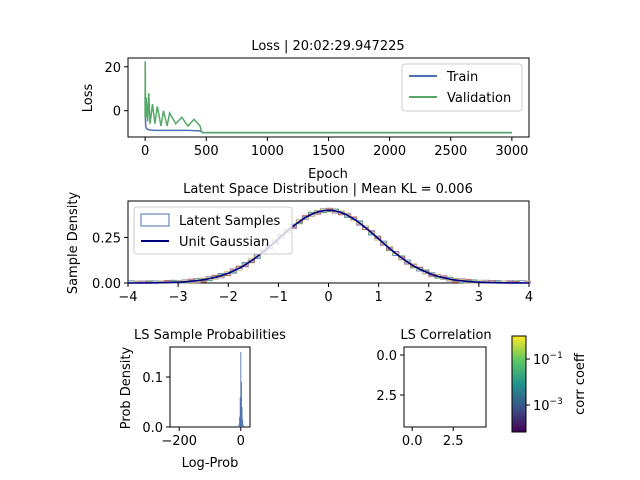  Describe the element at coordinates (210, 387) in the screenshot. I see `lsprob-axes-frame` at that location.